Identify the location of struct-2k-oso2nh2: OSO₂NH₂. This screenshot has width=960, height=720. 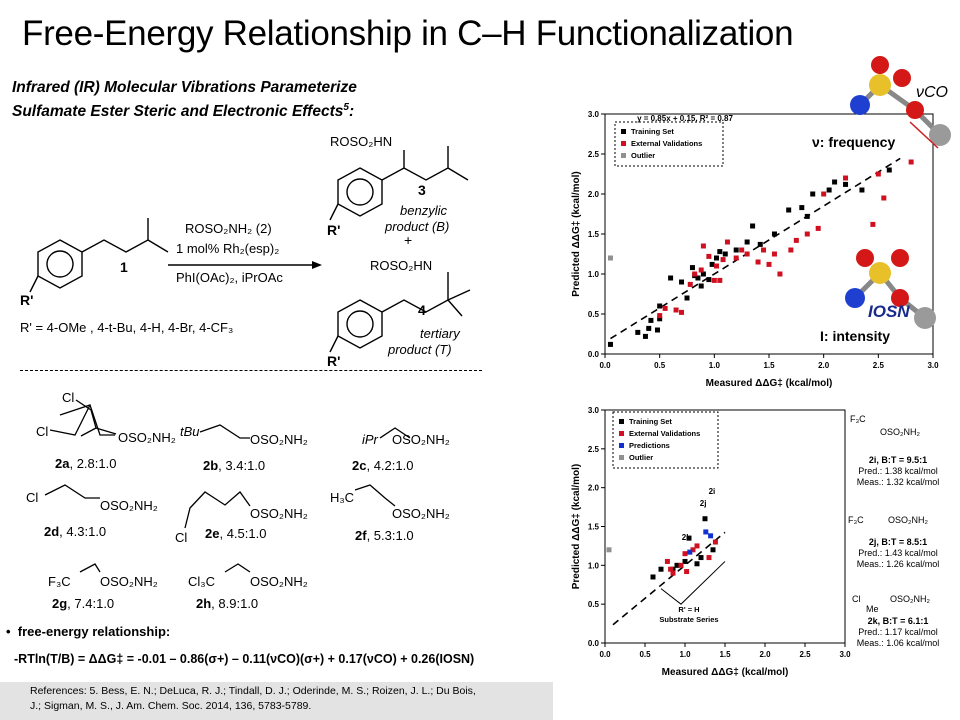
(910, 599).